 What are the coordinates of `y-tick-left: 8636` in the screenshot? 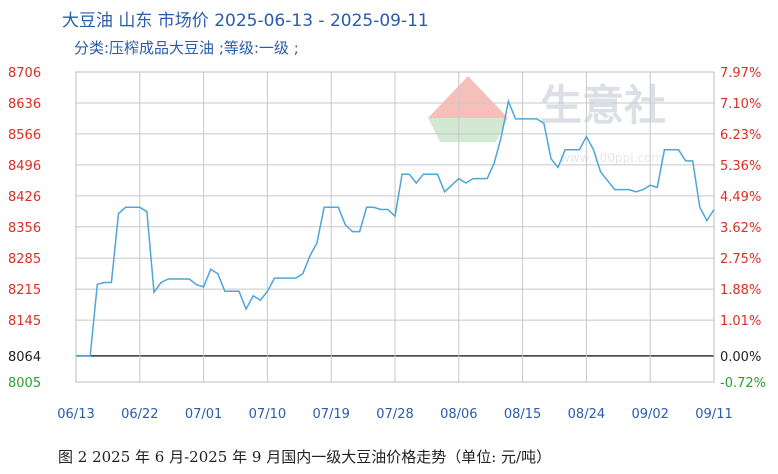 It's located at (24, 104).